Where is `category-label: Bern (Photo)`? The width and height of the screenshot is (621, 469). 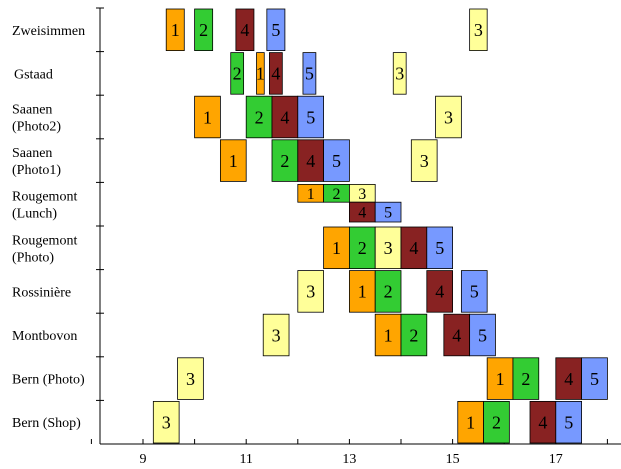
category-label: Bern (Photo) is located at coordinates (48, 380).